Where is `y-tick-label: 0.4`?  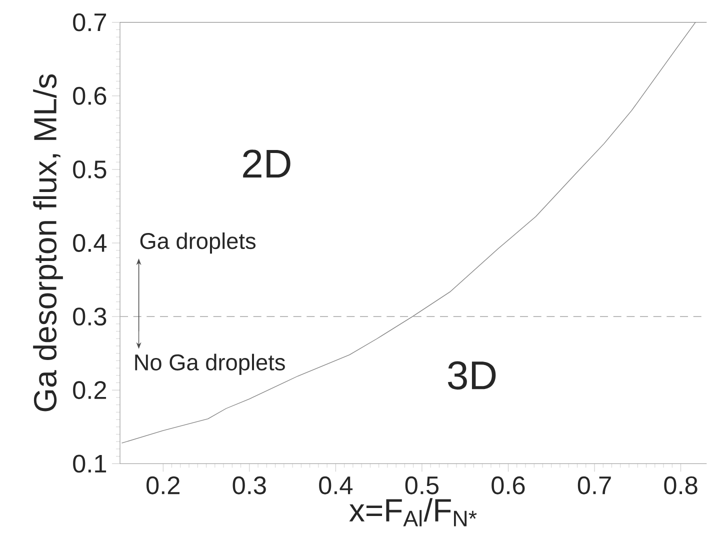 y-tick-label: 0.4 is located at coordinates (90, 243).